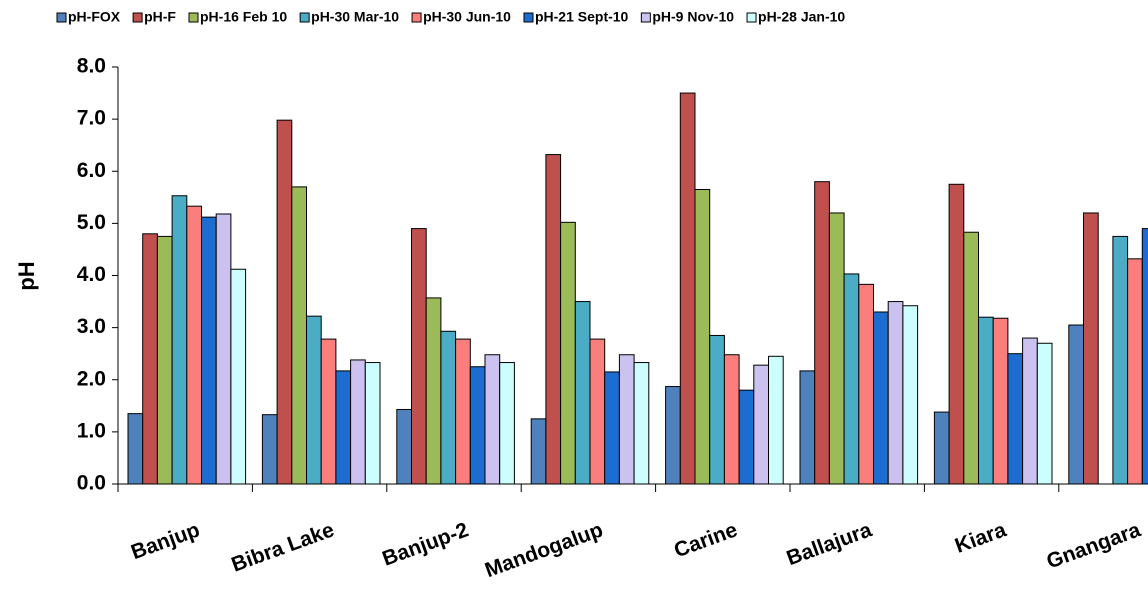 The image size is (1148, 612). Describe the element at coordinates (165, 541) in the screenshot. I see `x-tick-label: Banjup` at that location.